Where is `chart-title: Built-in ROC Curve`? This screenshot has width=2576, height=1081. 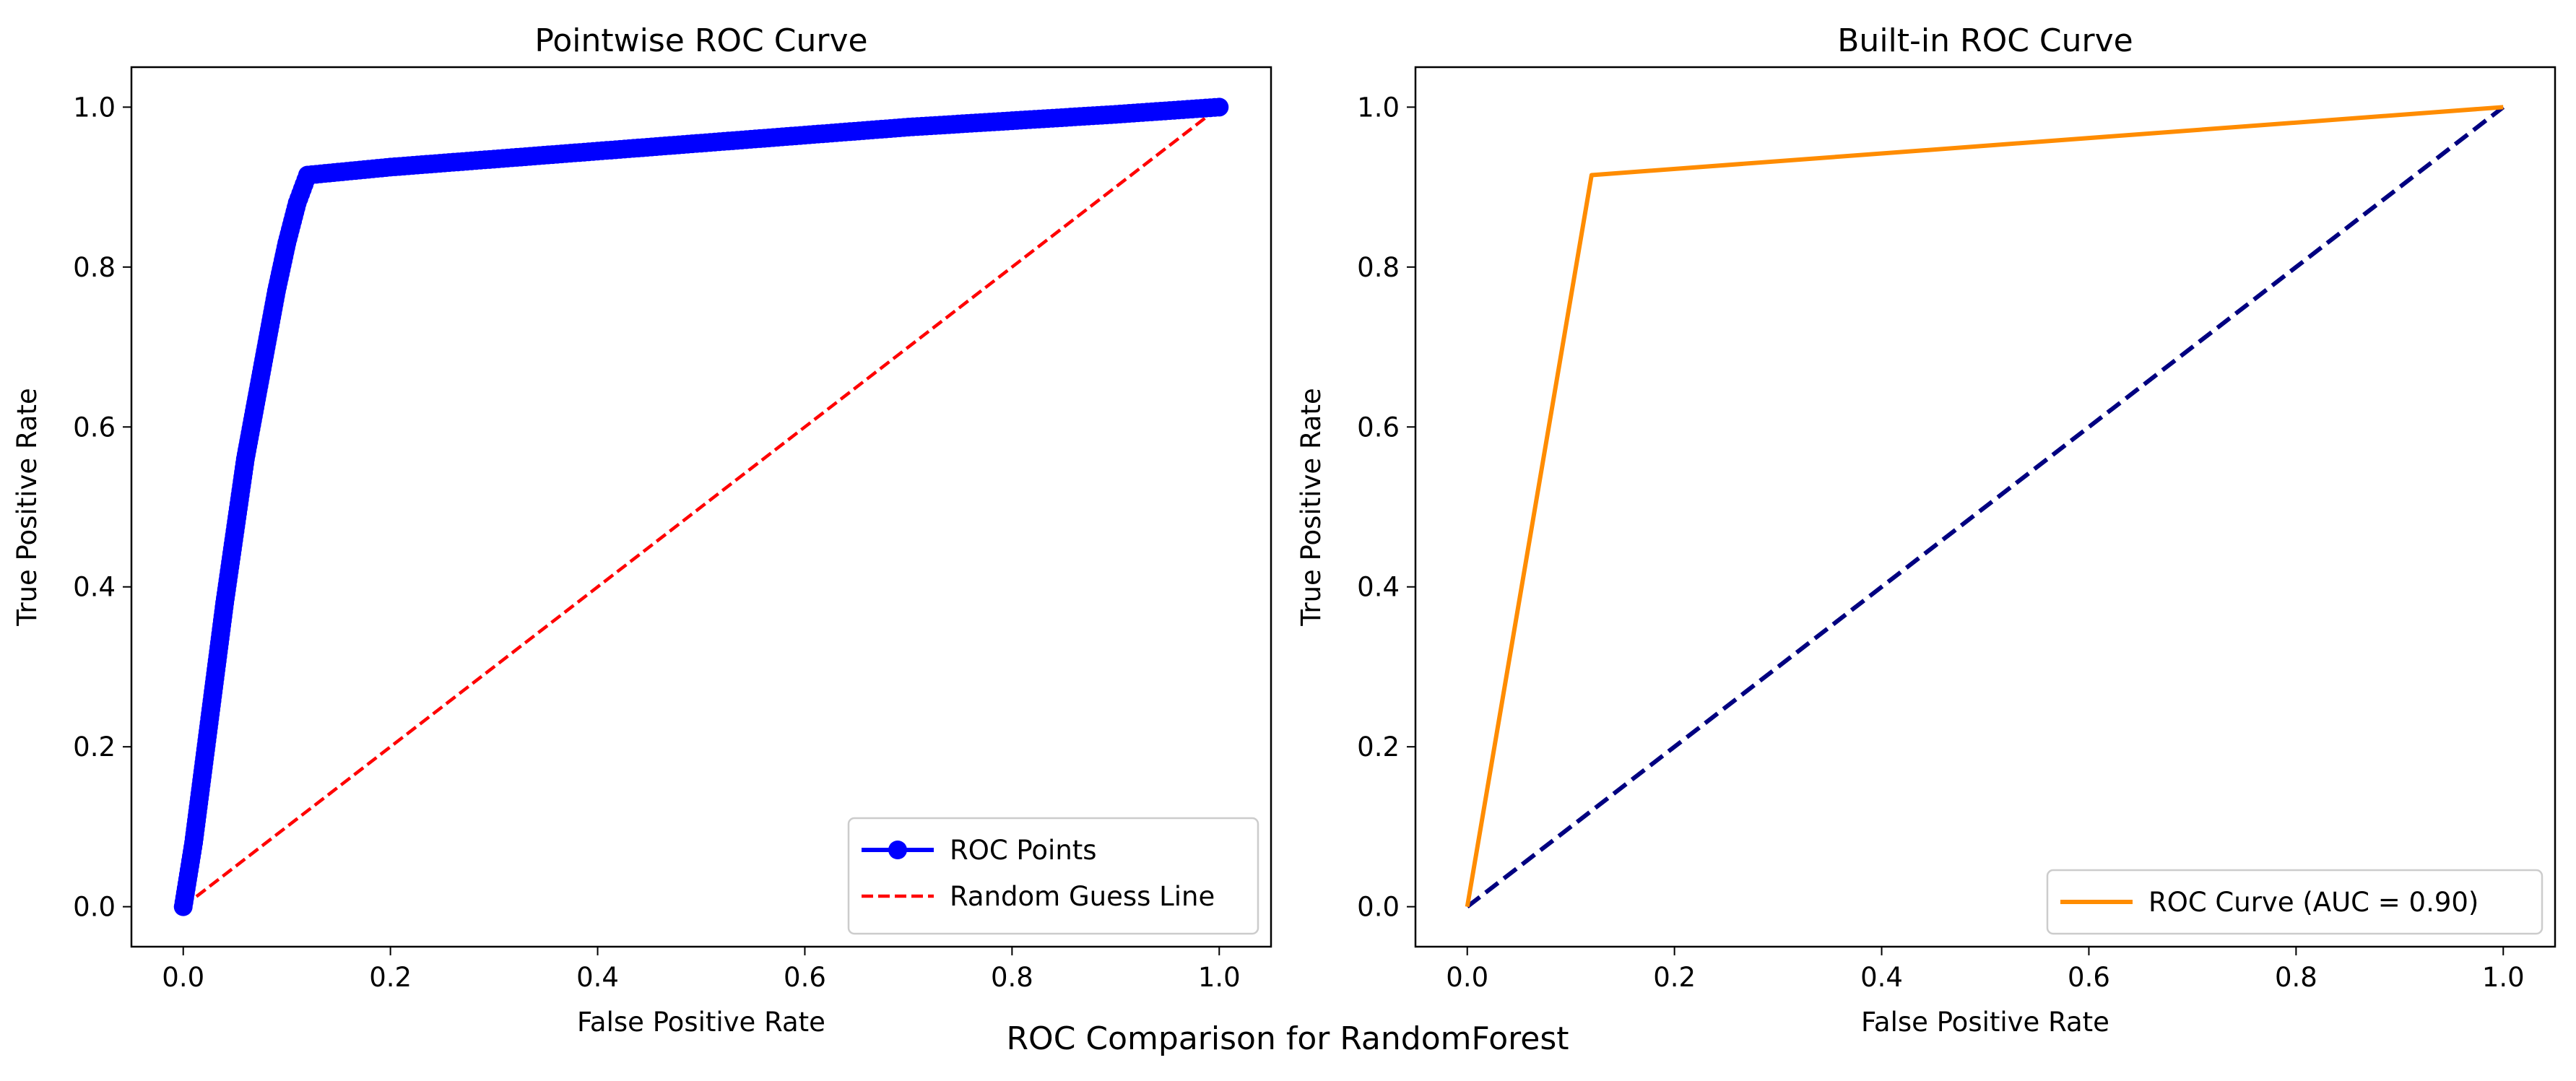 chart-title: Built-in ROC Curve is located at coordinates (1985, 40).